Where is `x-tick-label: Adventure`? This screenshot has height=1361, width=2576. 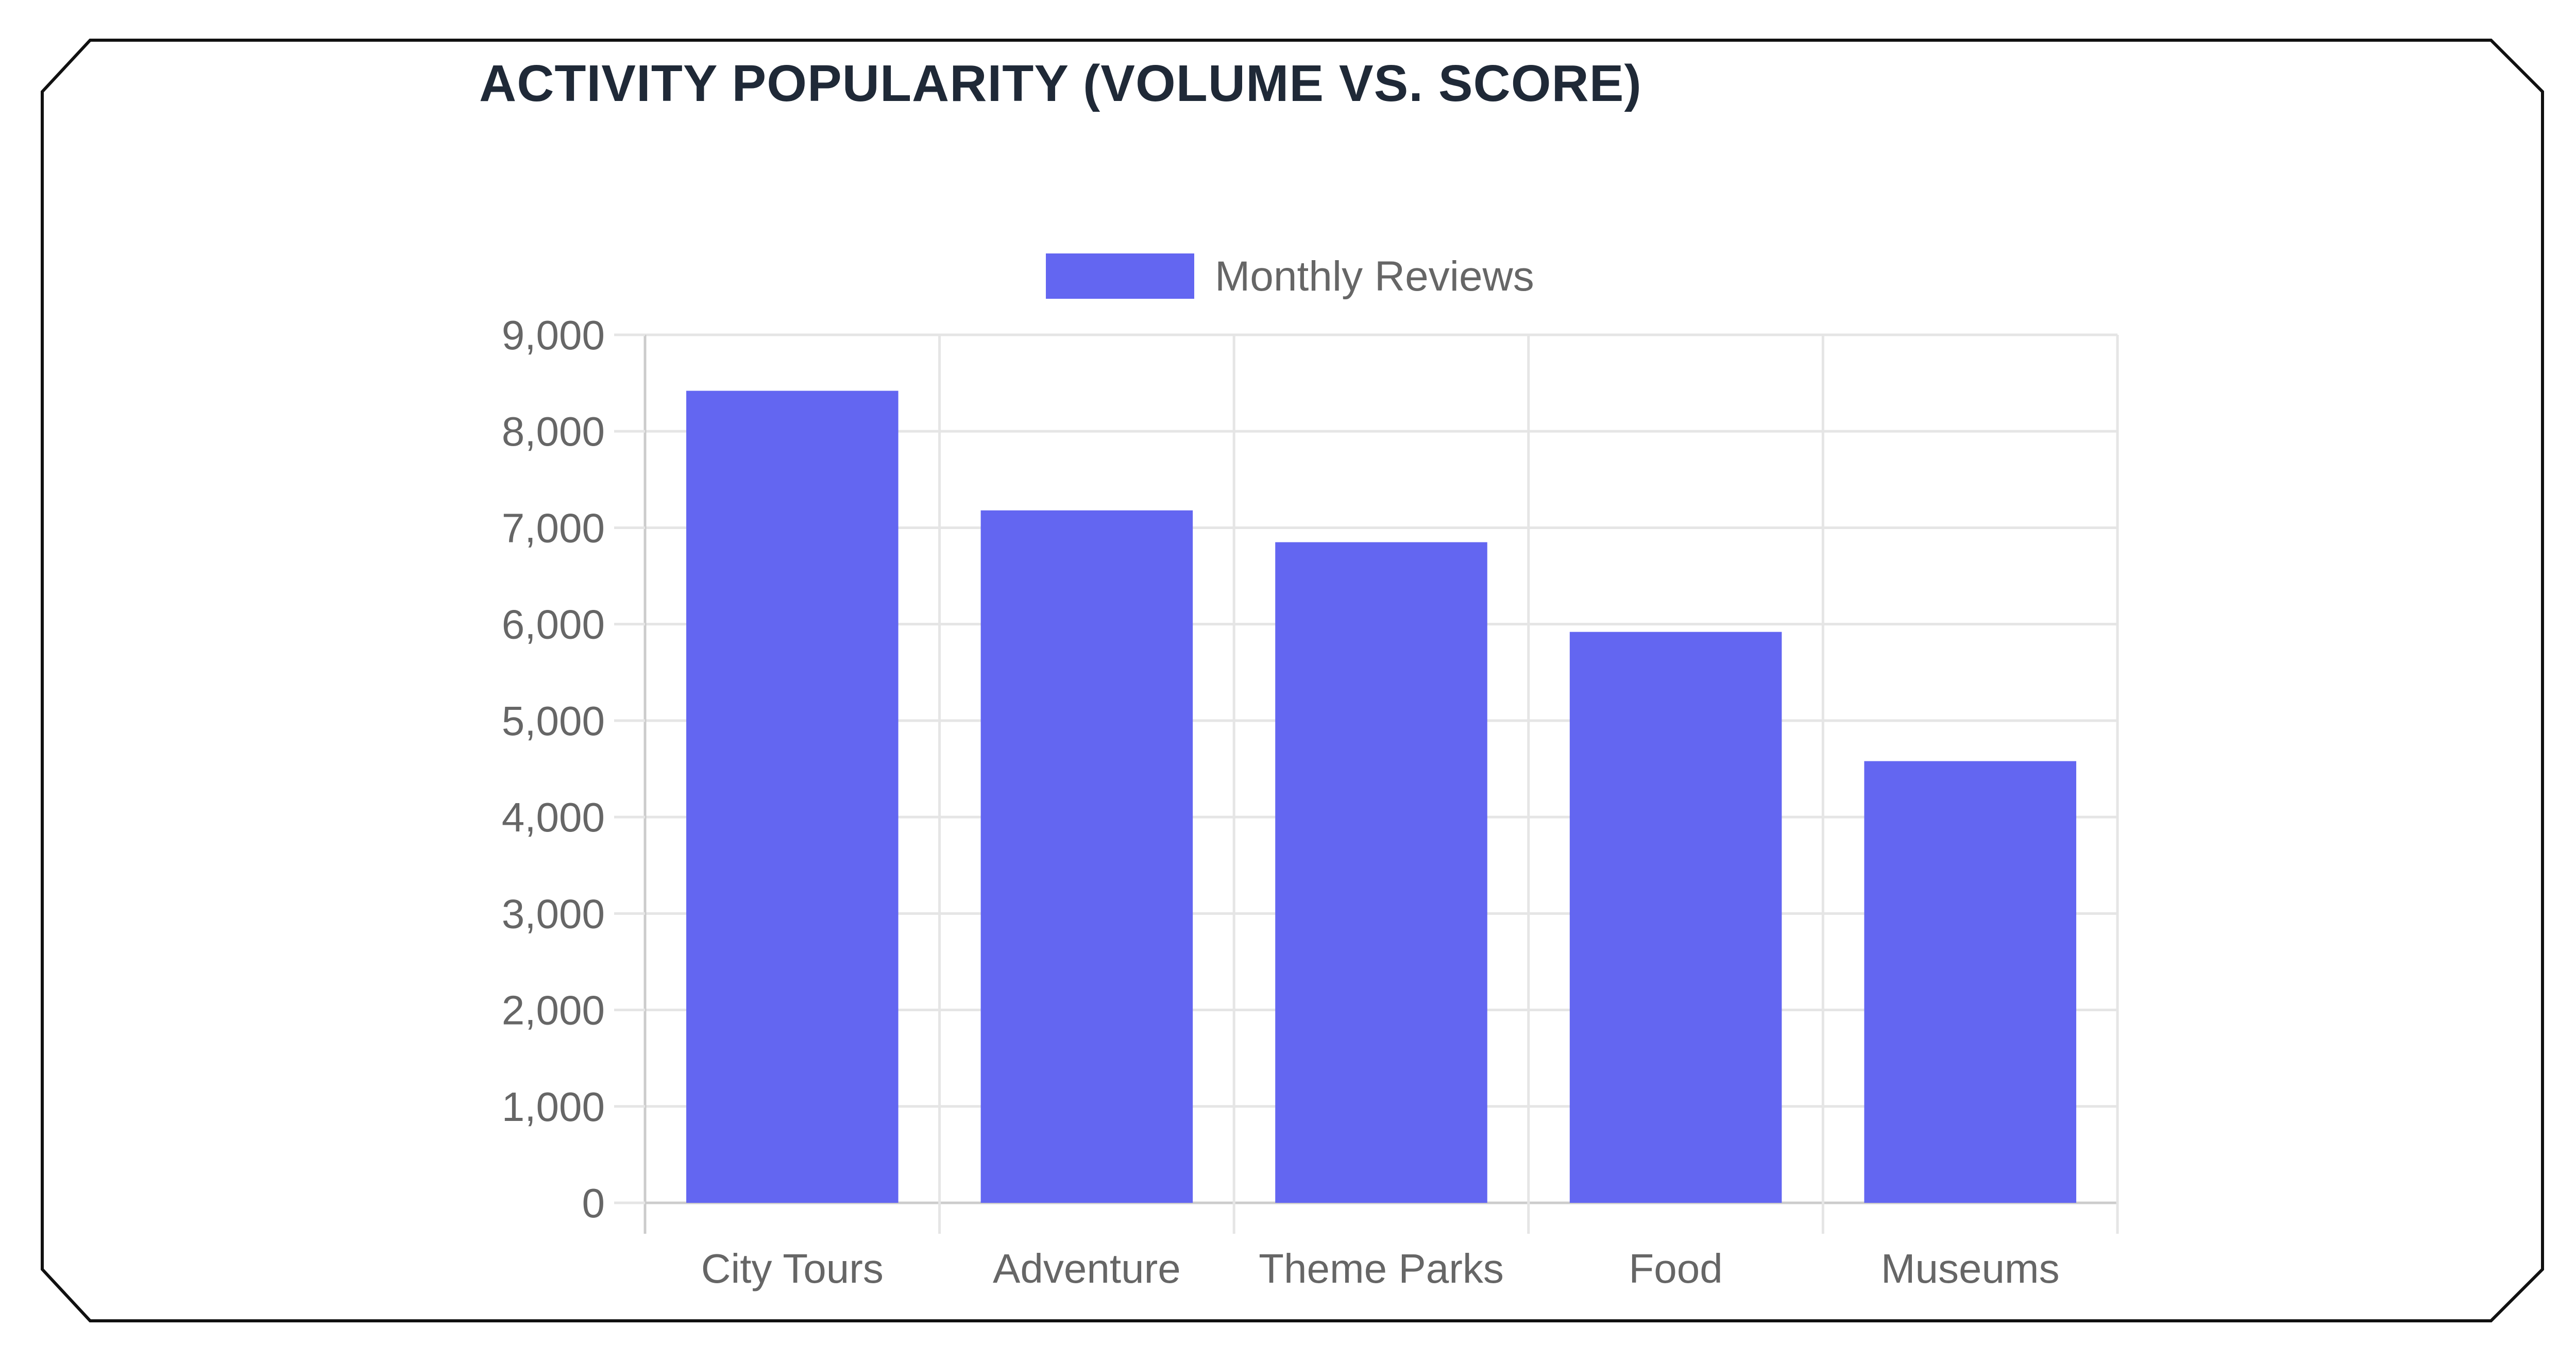 x-tick-label: Adventure is located at coordinates (1087, 1269).